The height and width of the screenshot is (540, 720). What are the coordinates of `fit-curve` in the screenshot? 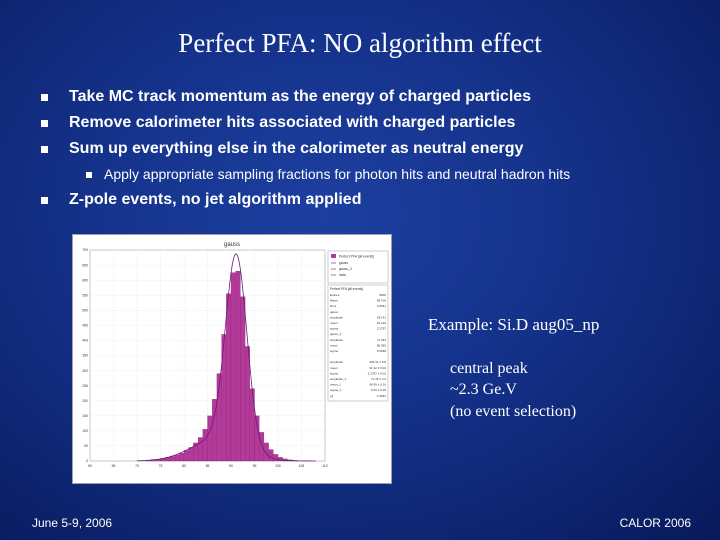 It's located at (226, 357).